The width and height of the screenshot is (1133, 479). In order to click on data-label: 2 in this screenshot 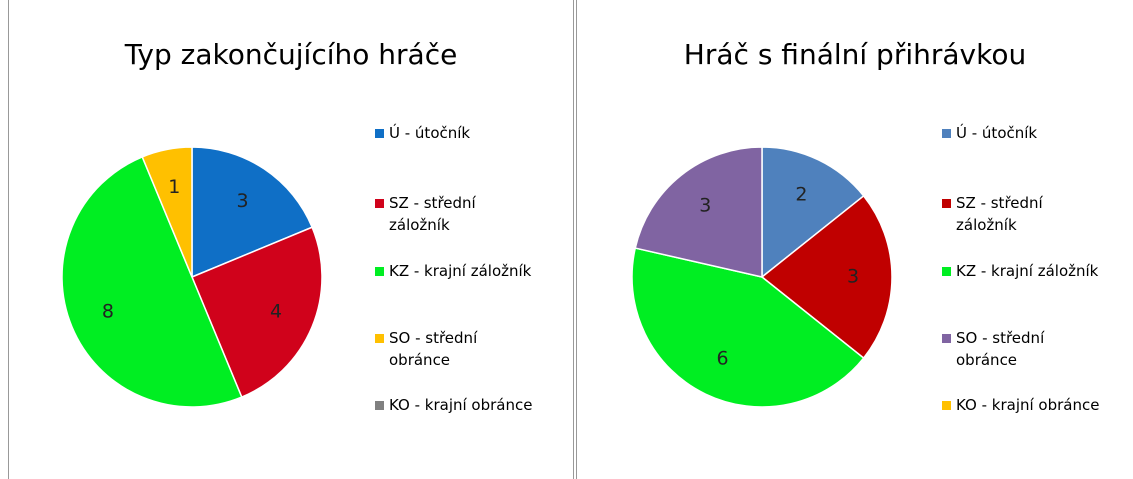, I will do `click(801, 195)`.